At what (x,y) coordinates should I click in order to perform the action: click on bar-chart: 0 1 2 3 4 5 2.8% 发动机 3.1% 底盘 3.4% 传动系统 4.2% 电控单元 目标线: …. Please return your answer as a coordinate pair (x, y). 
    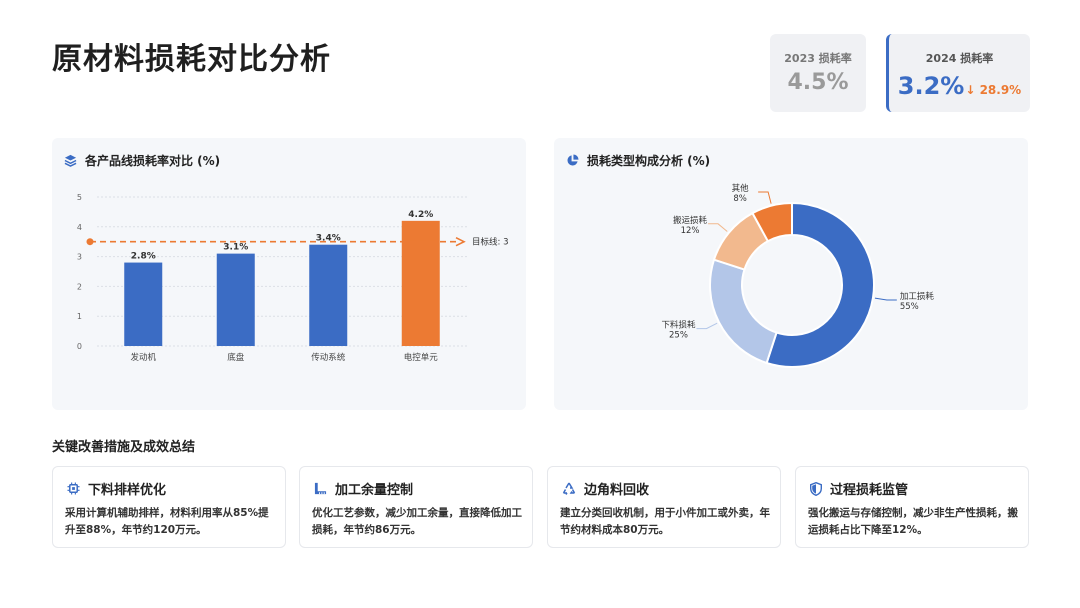
    Looking at the image, I should click on (293, 278).